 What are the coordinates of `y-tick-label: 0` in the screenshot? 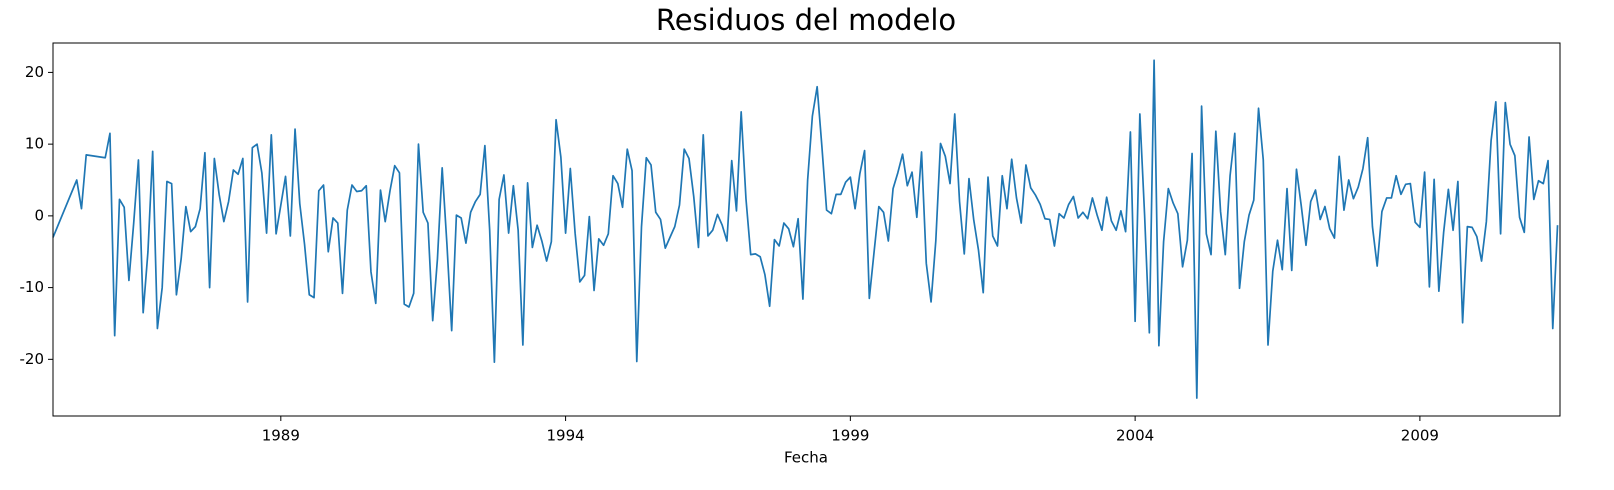 It's located at (39, 215).